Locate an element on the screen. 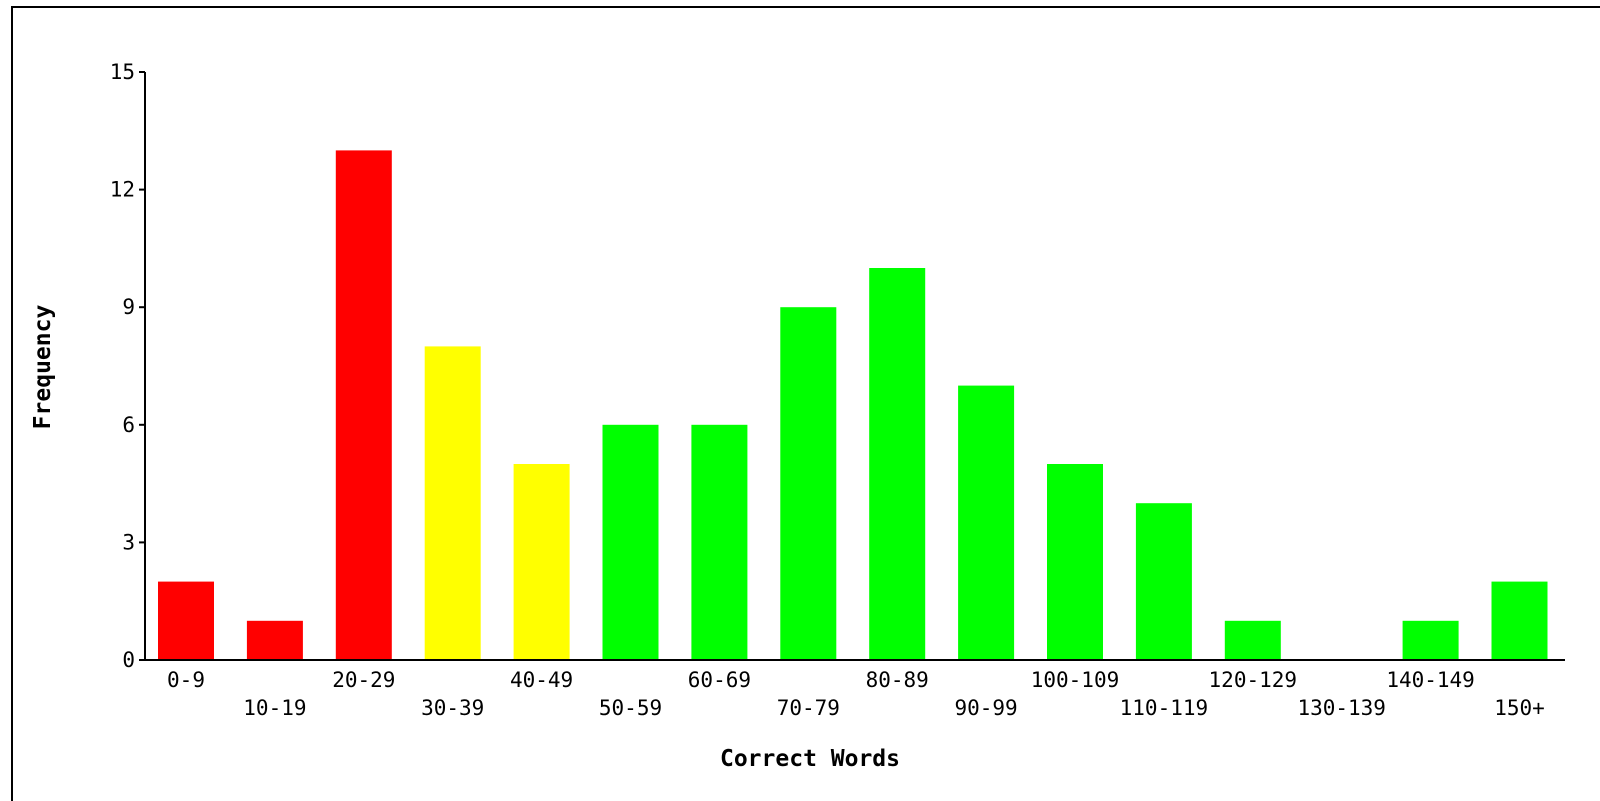  y-tick-label: 6 is located at coordinates (128, 425).